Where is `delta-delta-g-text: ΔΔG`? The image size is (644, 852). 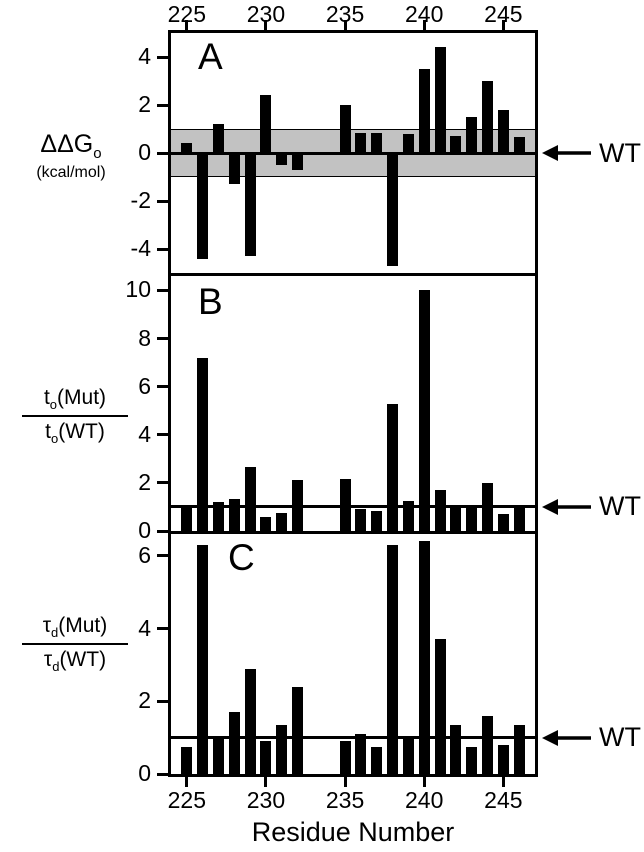 delta-delta-g-text: ΔΔG is located at coordinates (67, 144).